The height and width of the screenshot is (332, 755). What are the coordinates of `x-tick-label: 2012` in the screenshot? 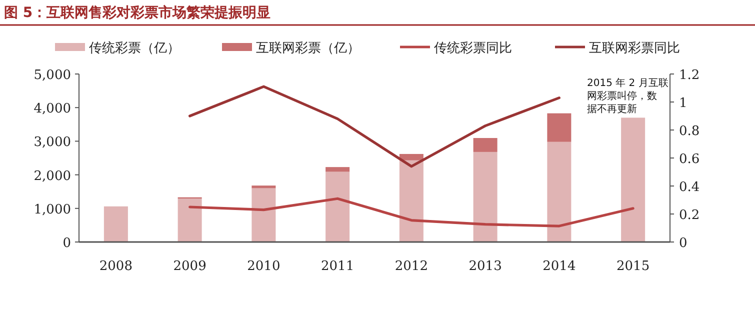 It's located at (411, 266).